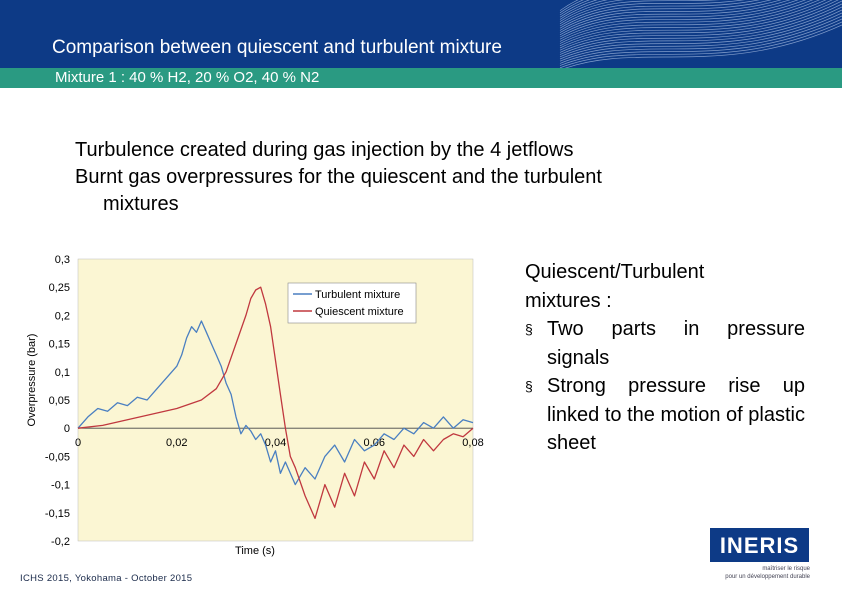  What do you see at coordinates (62, 260) in the screenshot?
I see `y-tick-label: 0,3` at bounding box center [62, 260].